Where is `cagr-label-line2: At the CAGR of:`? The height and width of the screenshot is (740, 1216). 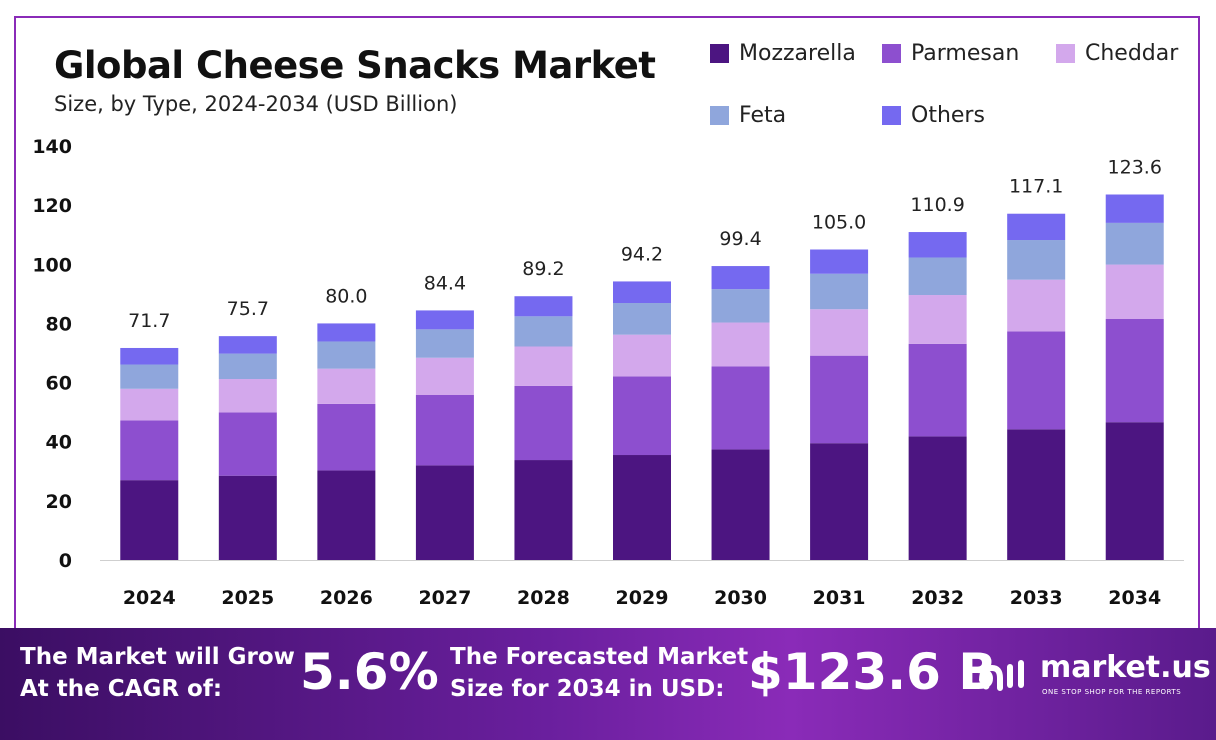
cagr-label-line2: At the CAGR of: is located at coordinates (121, 689).